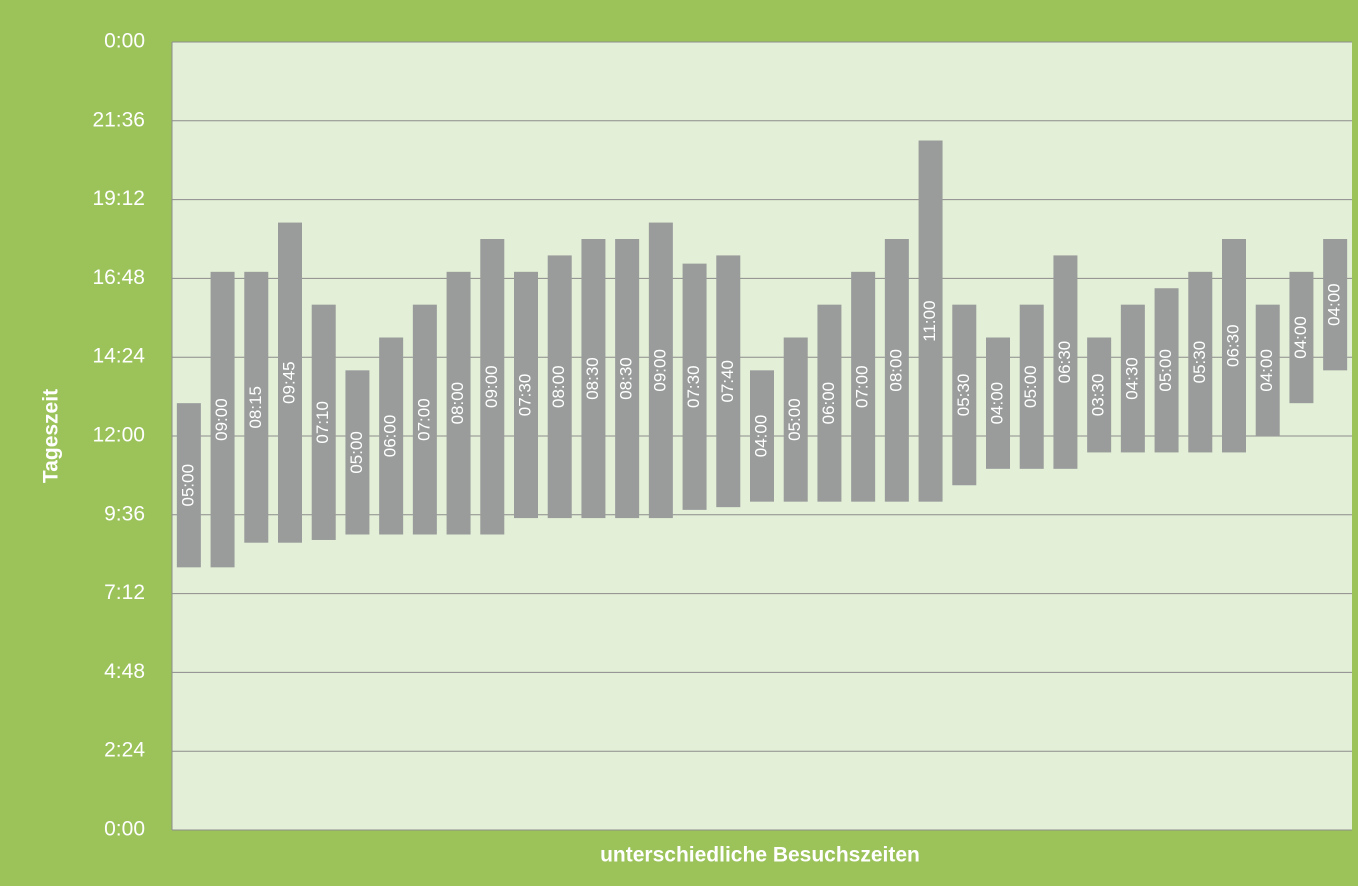 This screenshot has width=1358, height=886. Describe the element at coordinates (118, 435) in the screenshot. I see `y-tick-label: 12:00` at that location.